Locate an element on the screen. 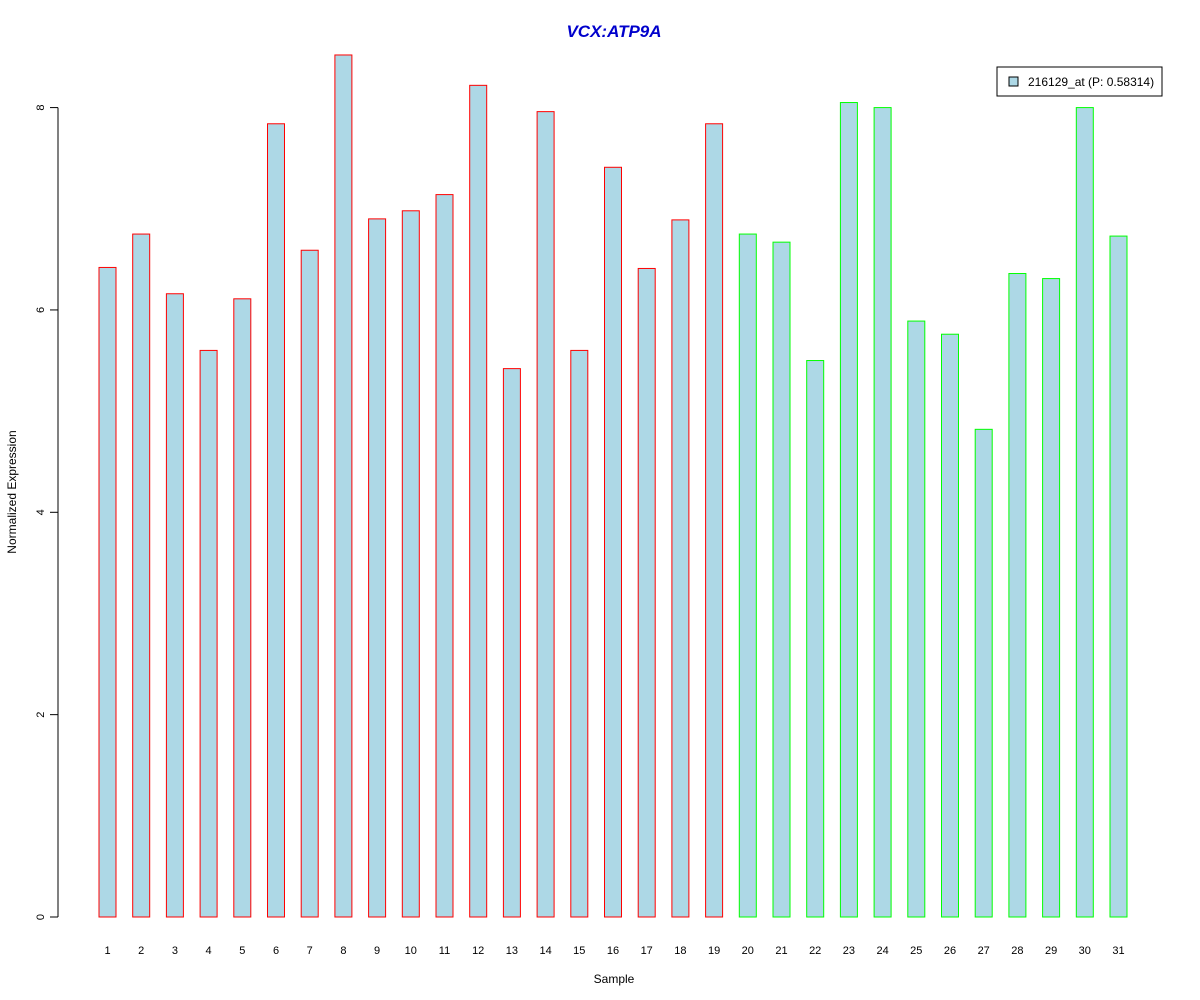 The width and height of the screenshot is (1200, 1000). chart-title: VCX:ATP9A is located at coordinates (613, 31).